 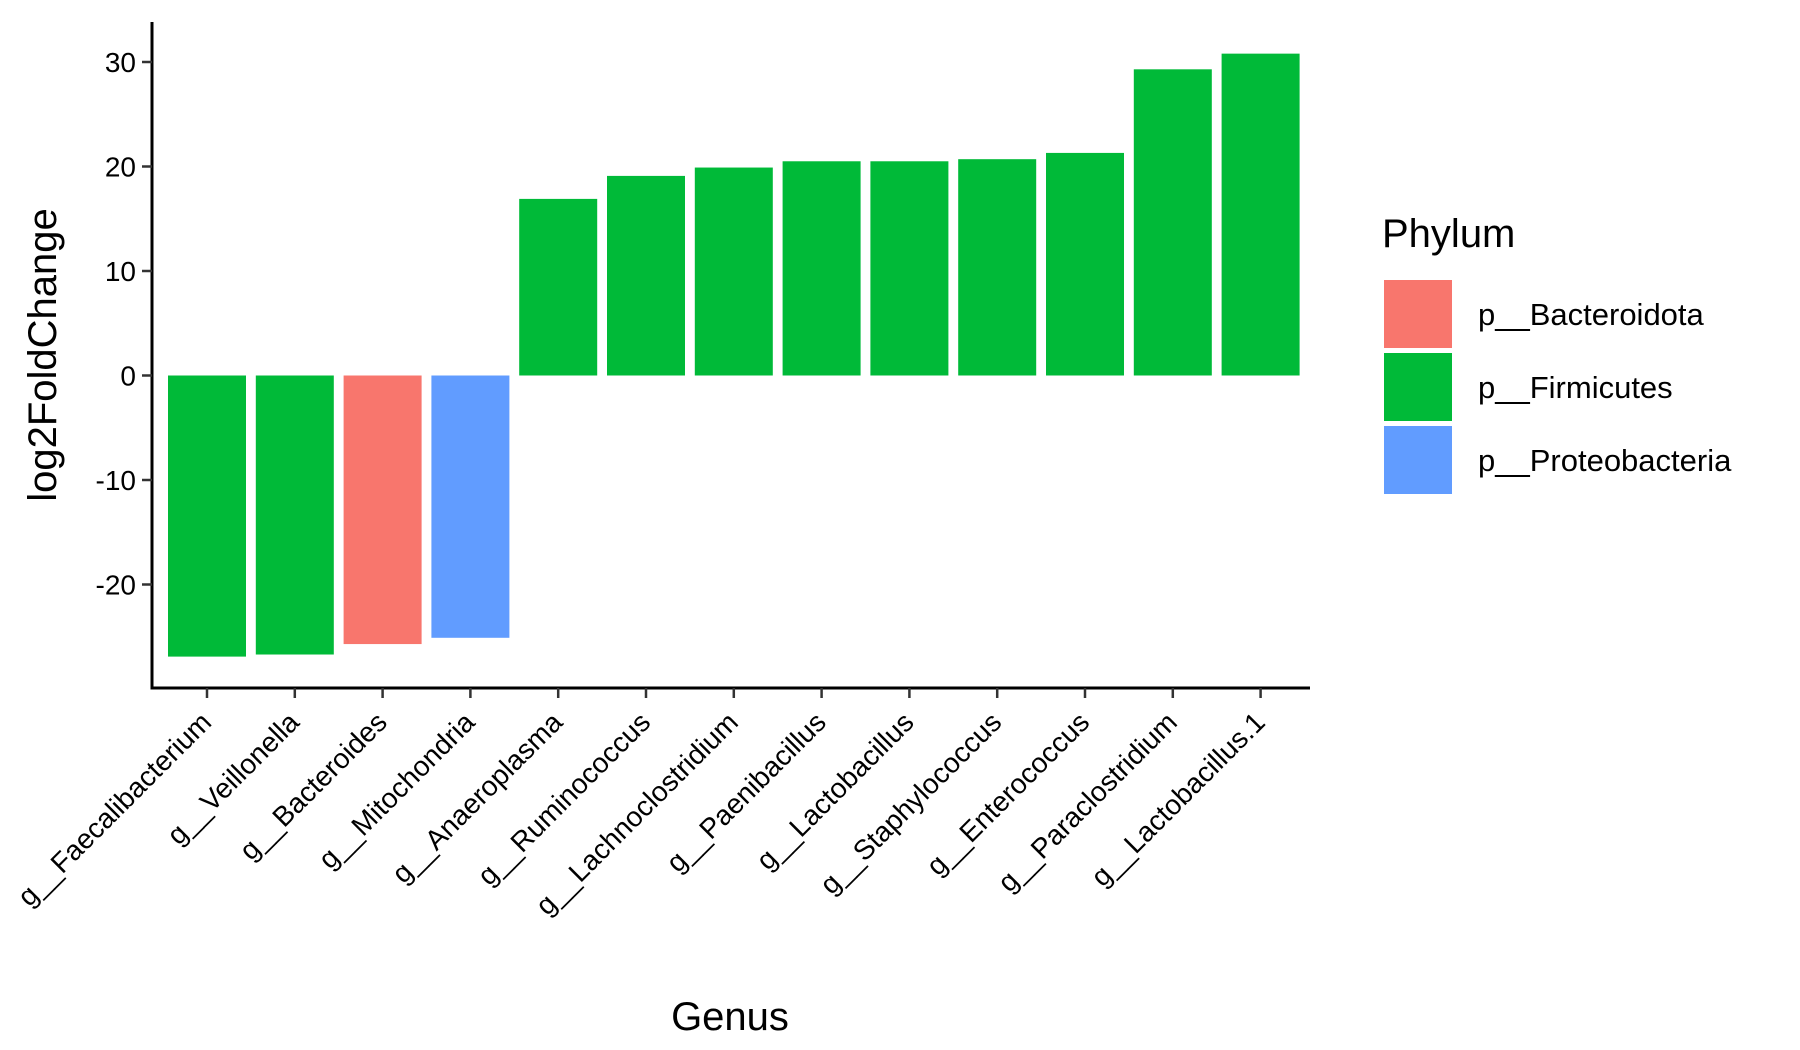 I want to click on bar-g-ruminococcus, so click(x=646, y=275).